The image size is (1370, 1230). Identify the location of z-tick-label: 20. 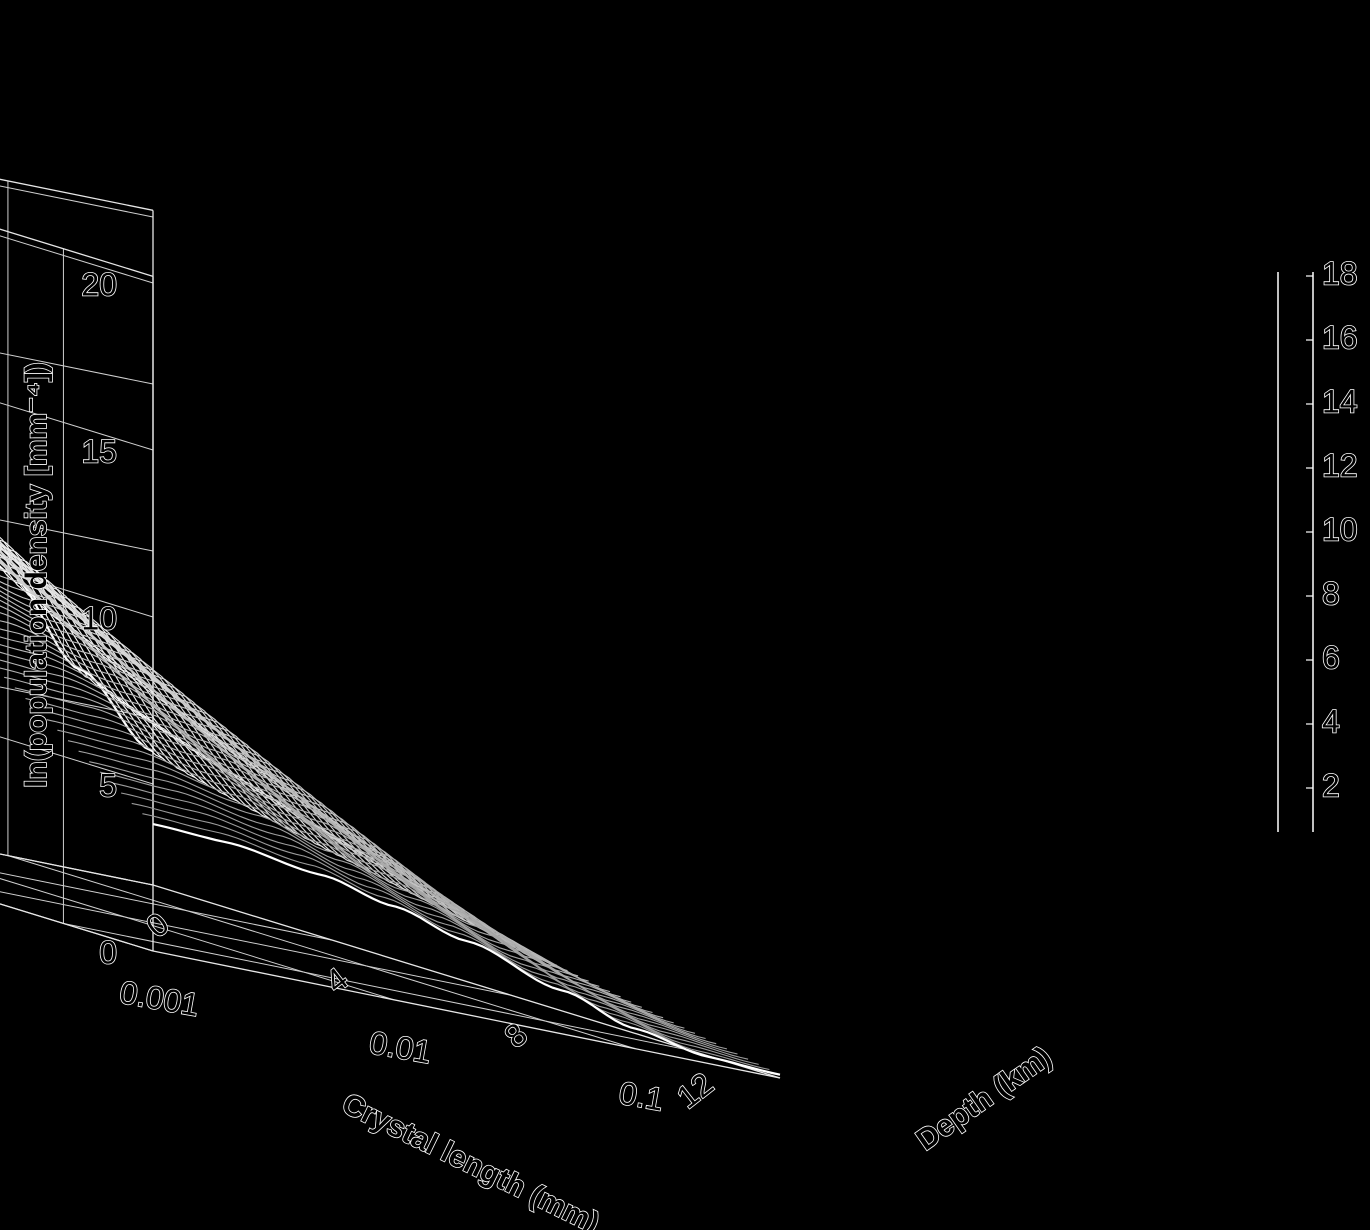
(99, 284).